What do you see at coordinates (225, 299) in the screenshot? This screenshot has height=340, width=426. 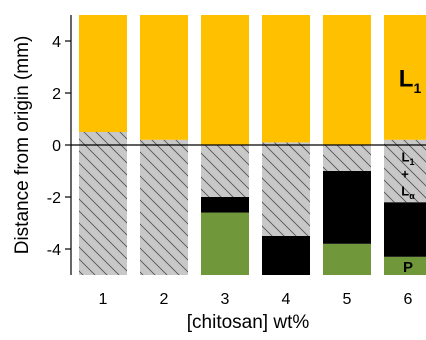 I see `x-tick-label: 3` at bounding box center [225, 299].